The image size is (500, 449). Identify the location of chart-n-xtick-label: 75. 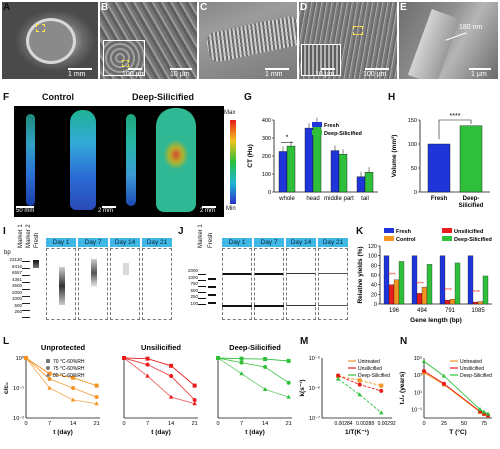
(484, 424).